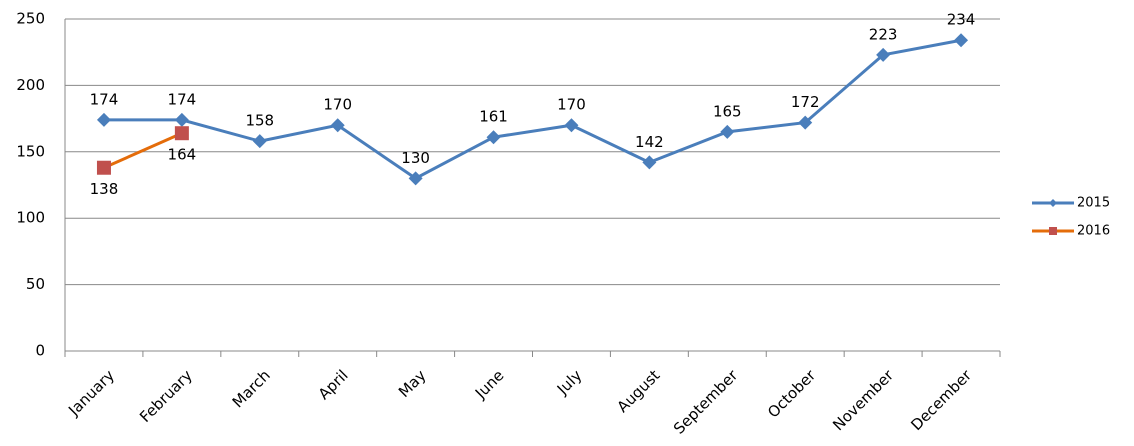 The image size is (1134, 446). What do you see at coordinates (727, 111) in the screenshot?
I see `data-label: 165` at bounding box center [727, 111].